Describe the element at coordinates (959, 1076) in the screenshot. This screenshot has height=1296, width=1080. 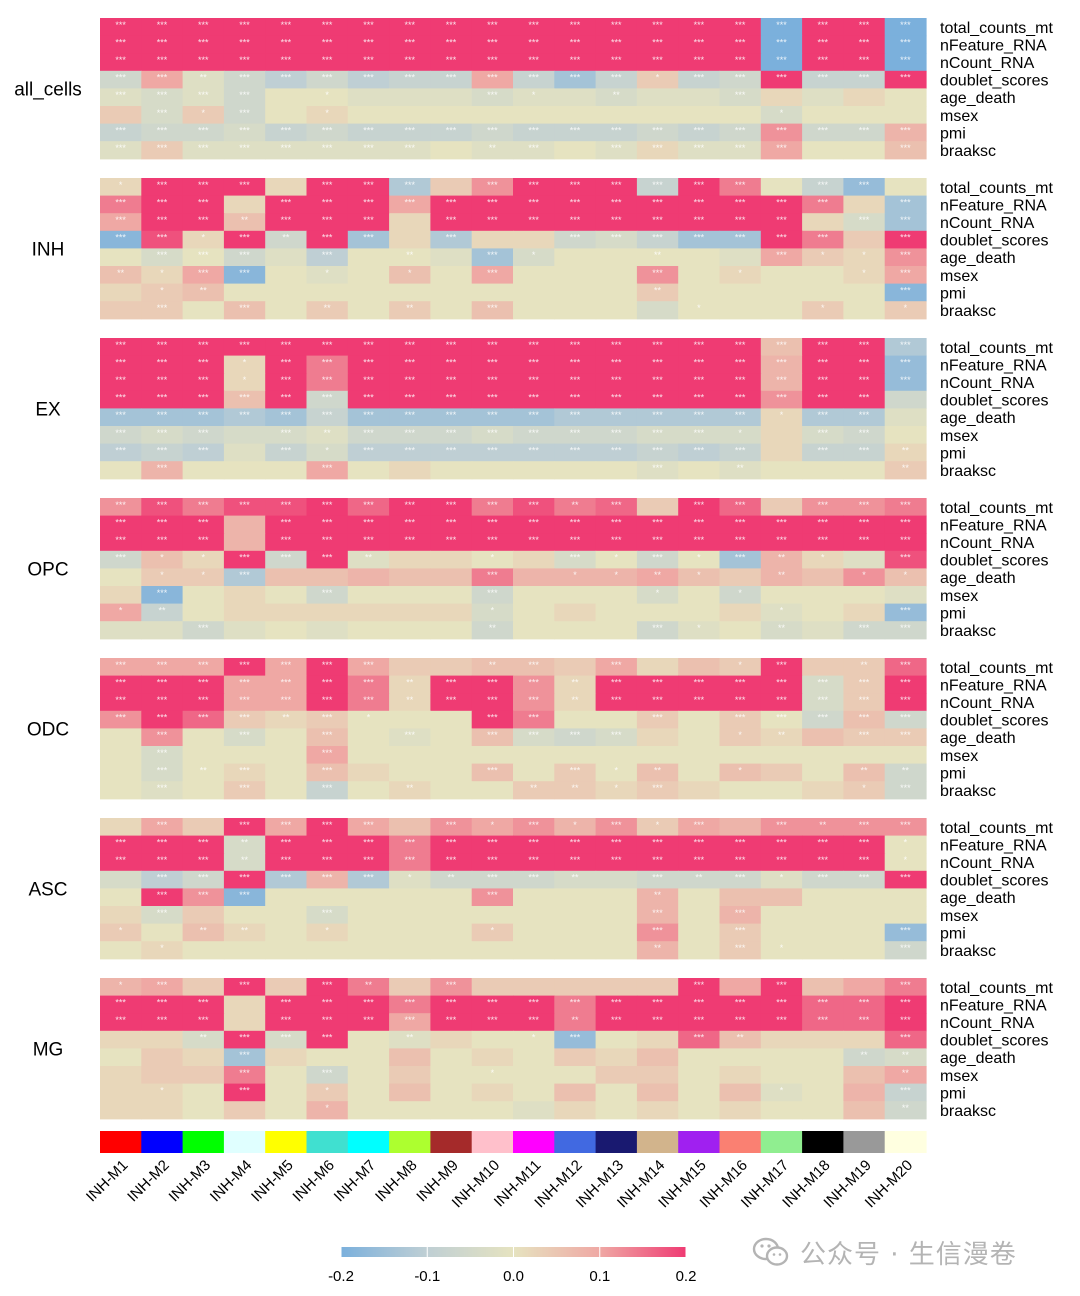
I see `row-label: msex` at that location.